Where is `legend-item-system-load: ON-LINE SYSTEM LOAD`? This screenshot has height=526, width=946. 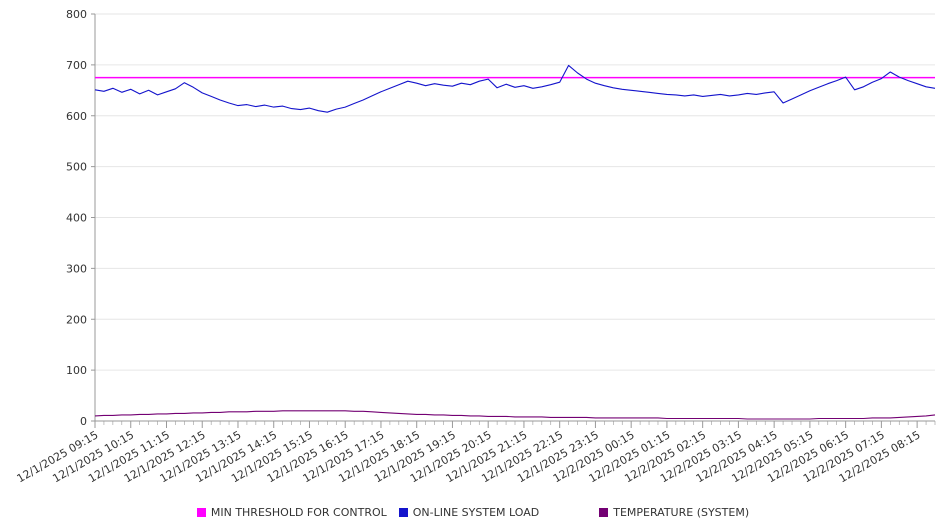
legend-item-system-load: ON-LINE SYSTEM LOAD is located at coordinates (469, 512).